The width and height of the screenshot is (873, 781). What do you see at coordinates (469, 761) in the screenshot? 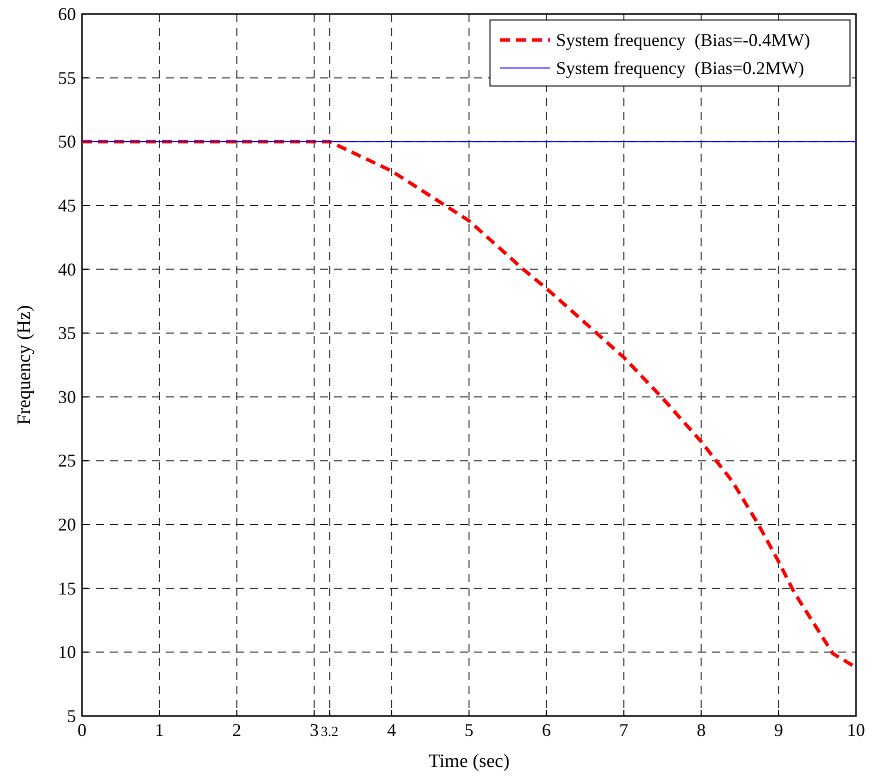
I see `x-axis-title: Time (sec)` at bounding box center [469, 761].